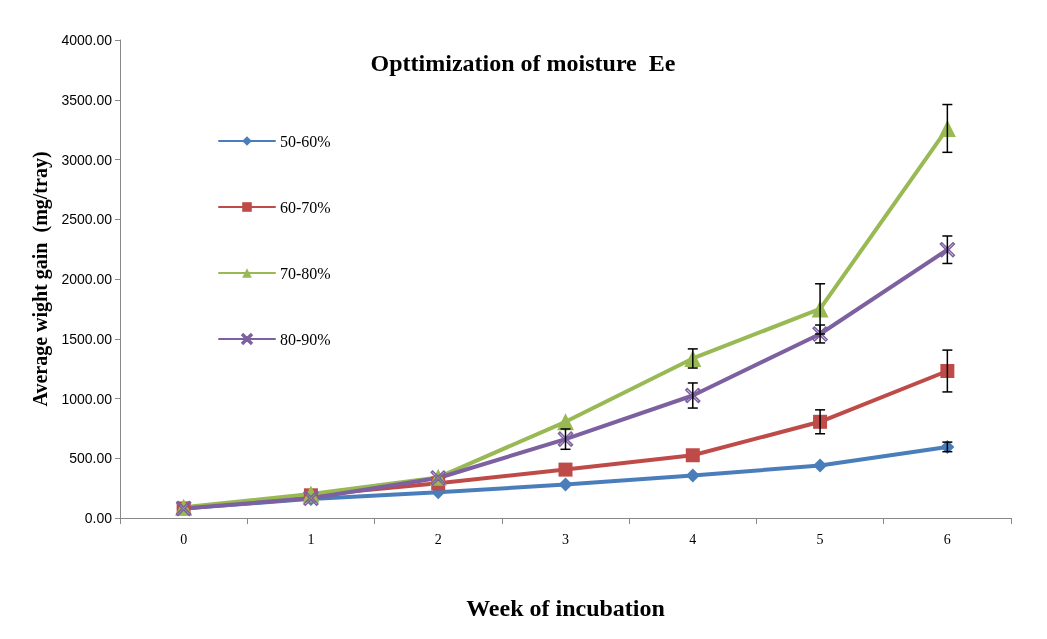 Image resolution: width=1047 pixels, height=639 pixels. I want to click on x-tick-label: 3, so click(565, 539).